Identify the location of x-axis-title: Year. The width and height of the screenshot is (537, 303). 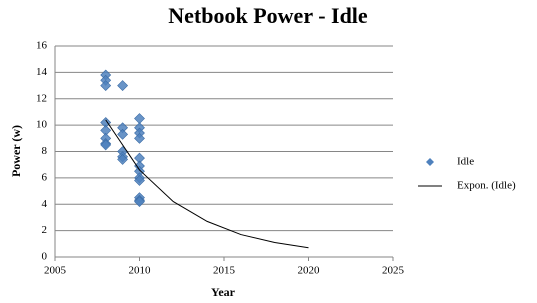
(223, 292).